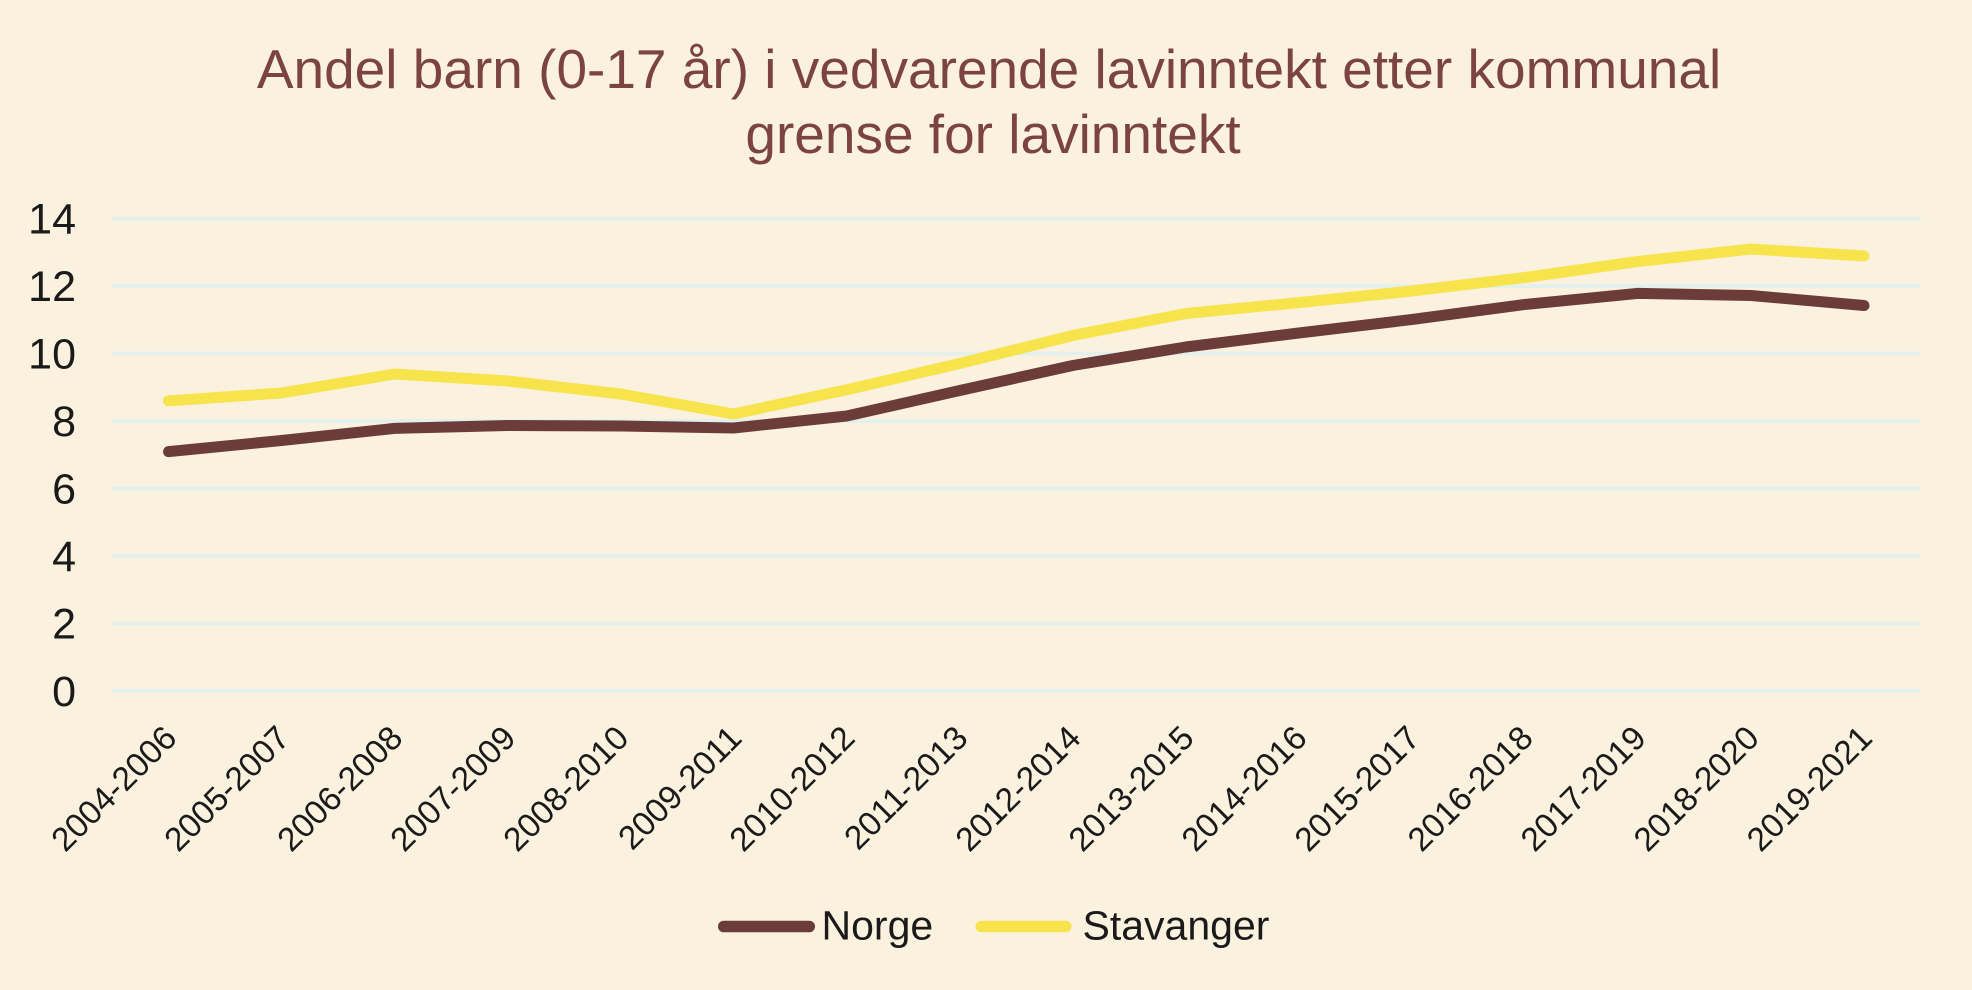 The width and height of the screenshot is (1972, 990). I want to click on svg-text: 0, so click(64, 692).